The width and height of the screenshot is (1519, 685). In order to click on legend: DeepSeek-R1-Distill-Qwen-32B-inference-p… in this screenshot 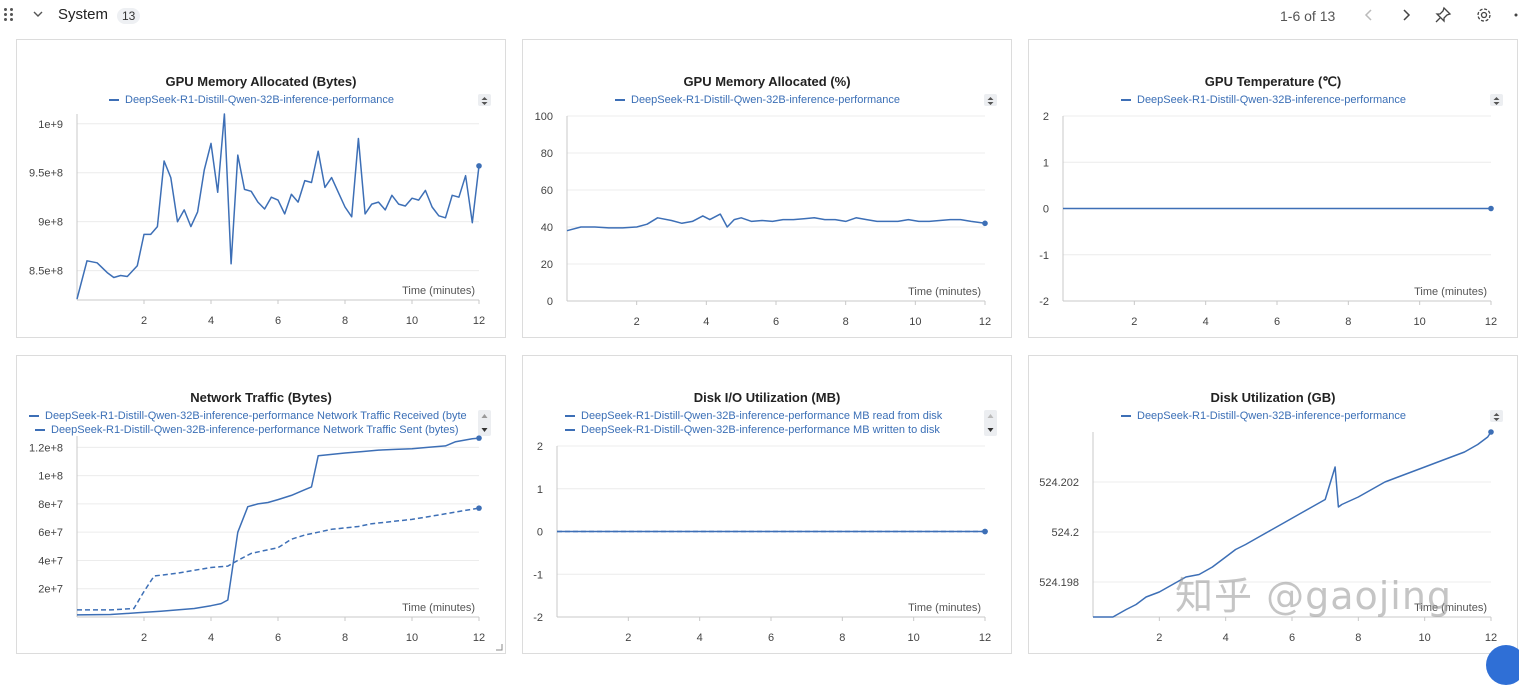, I will do `click(770, 425)`.